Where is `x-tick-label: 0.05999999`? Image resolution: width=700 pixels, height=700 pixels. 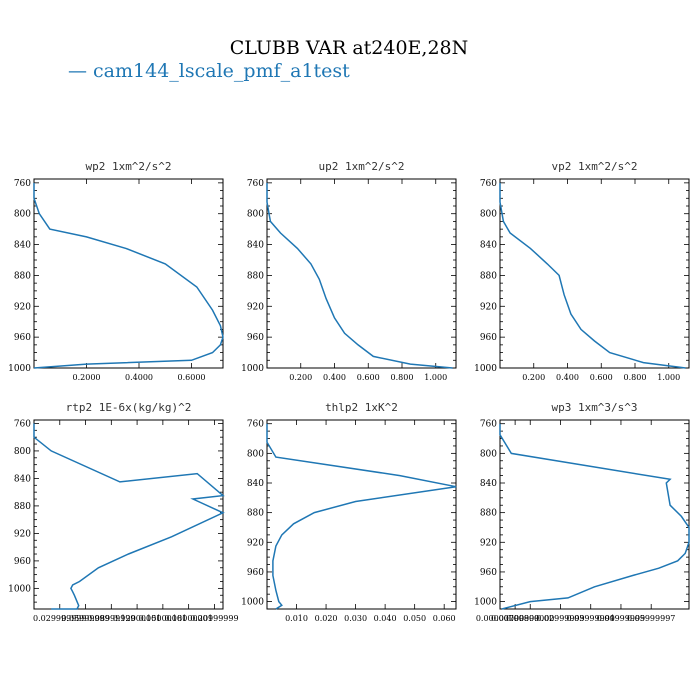 x-tick-label: 0.05999999 is located at coordinates (85, 618).